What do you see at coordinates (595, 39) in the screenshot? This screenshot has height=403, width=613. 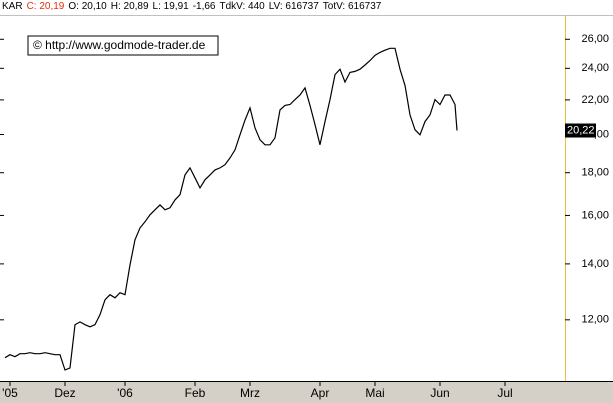 I see `y-tick-label: 26,00` at bounding box center [595, 39].